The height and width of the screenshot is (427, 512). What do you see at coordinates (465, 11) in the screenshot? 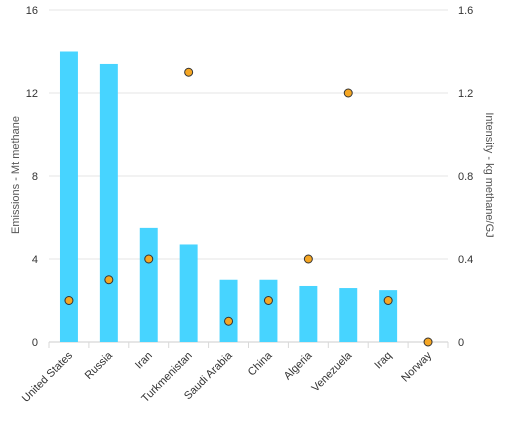
I see `right-y-tick-label: 1.6` at bounding box center [465, 11].